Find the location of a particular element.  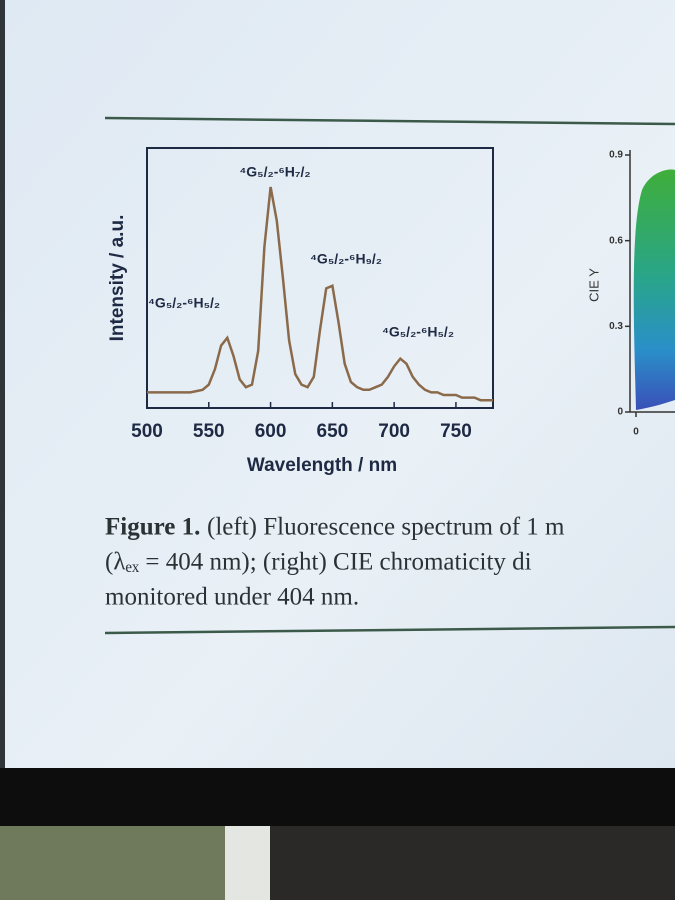

y-tick-label: 0.9 is located at coordinates (616, 155).